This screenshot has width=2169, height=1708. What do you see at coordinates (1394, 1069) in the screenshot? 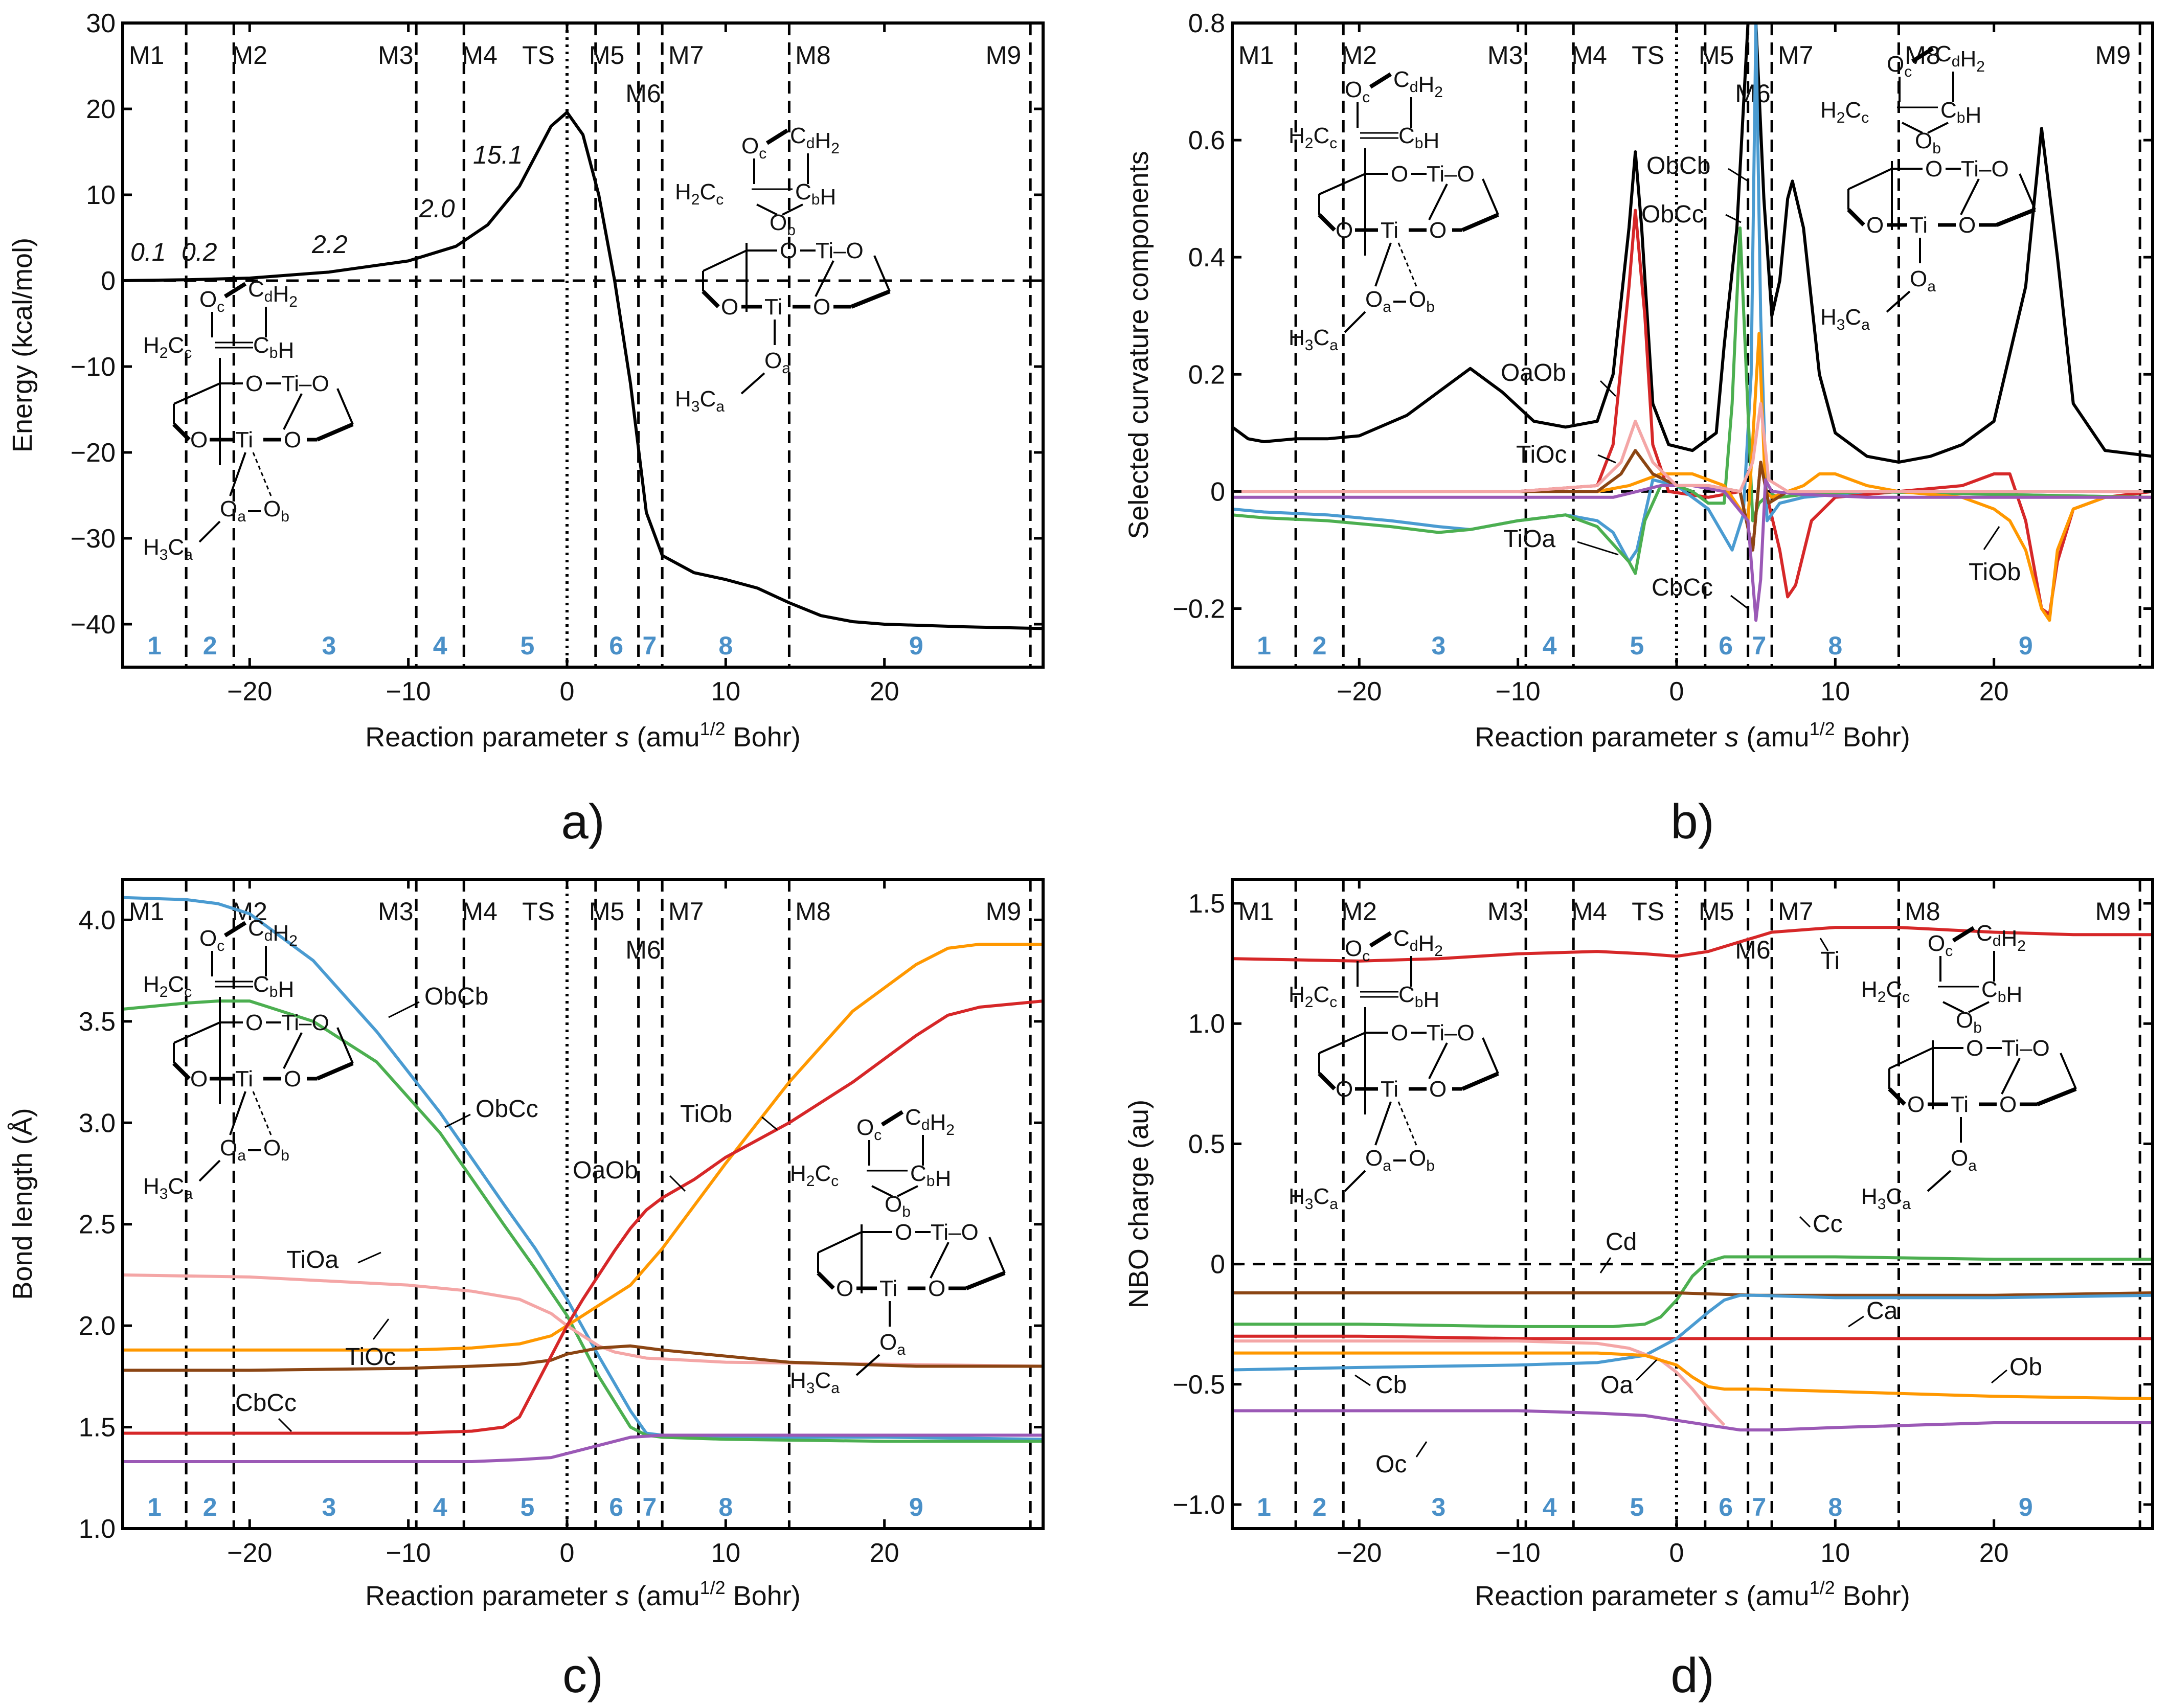
I see `d-molecule-reactant: Oc CdH2 H2Cc CbH O Ti–O O Ti O Oa Ob H3Ca` at bounding box center [1394, 1069].